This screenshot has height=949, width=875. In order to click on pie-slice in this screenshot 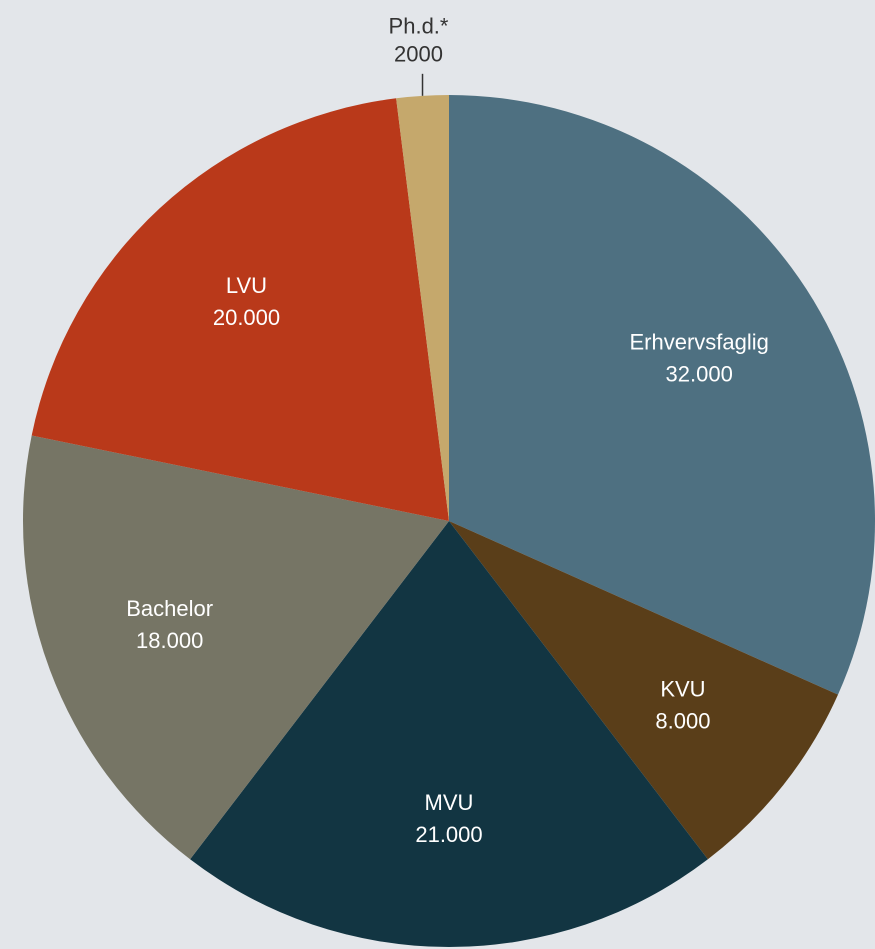, I will do `click(422, 308)`.